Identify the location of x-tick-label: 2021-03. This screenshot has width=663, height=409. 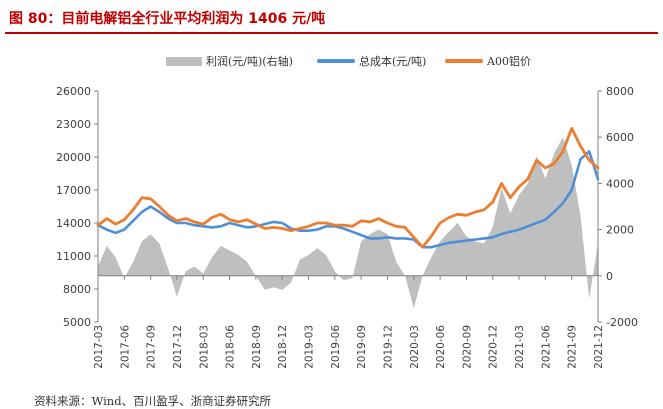
(520, 347).